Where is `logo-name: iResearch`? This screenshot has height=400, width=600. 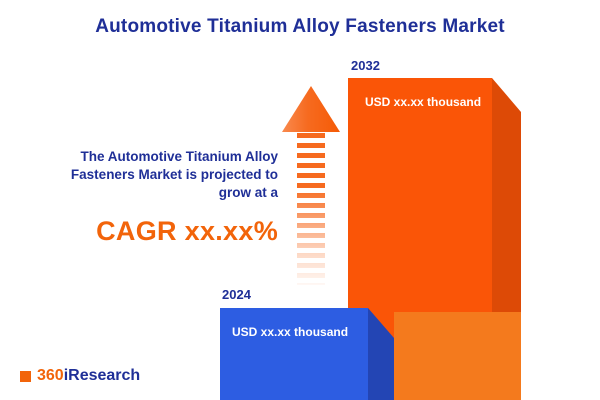 logo-name: iResearch is located at coordinates (102, 375).